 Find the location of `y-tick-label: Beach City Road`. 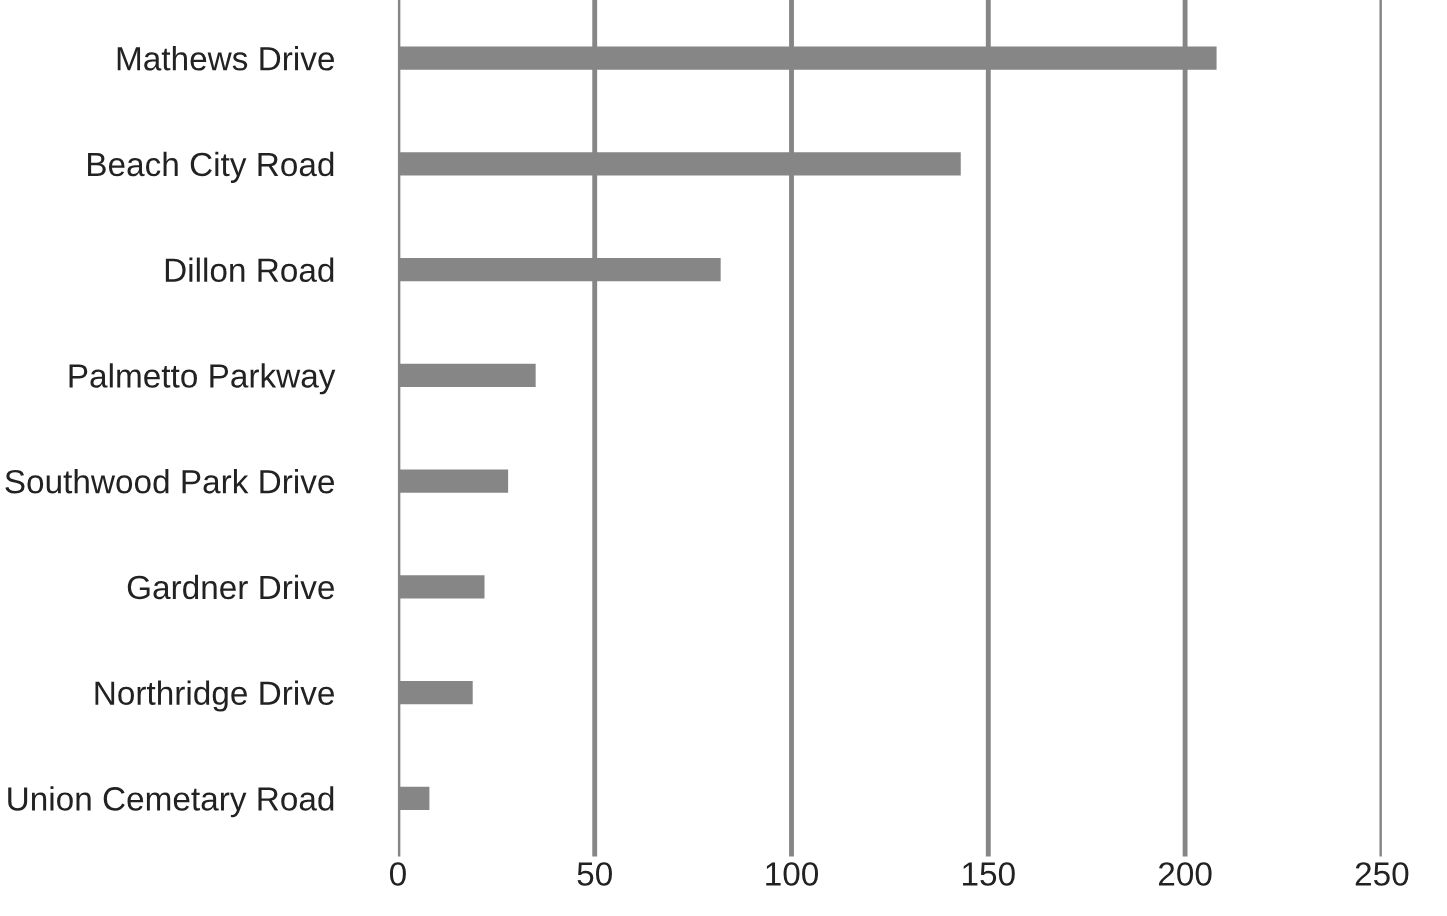

y-tick-label: Beach City Road is located at coordinates (211, 167).